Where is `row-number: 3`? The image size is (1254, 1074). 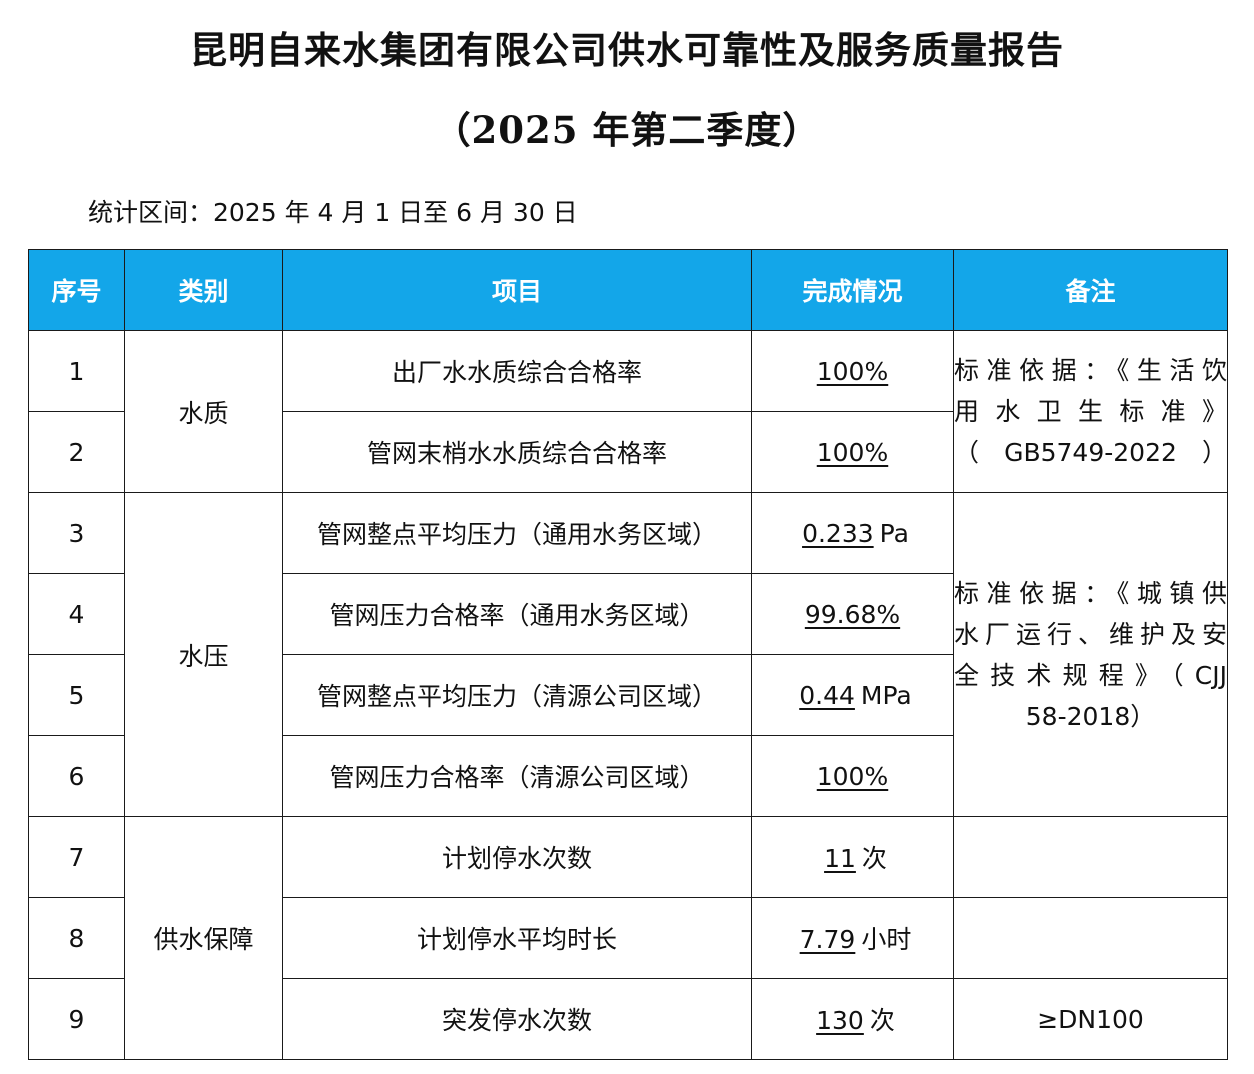 row-number: 3 is located at coordinates (76, 533).